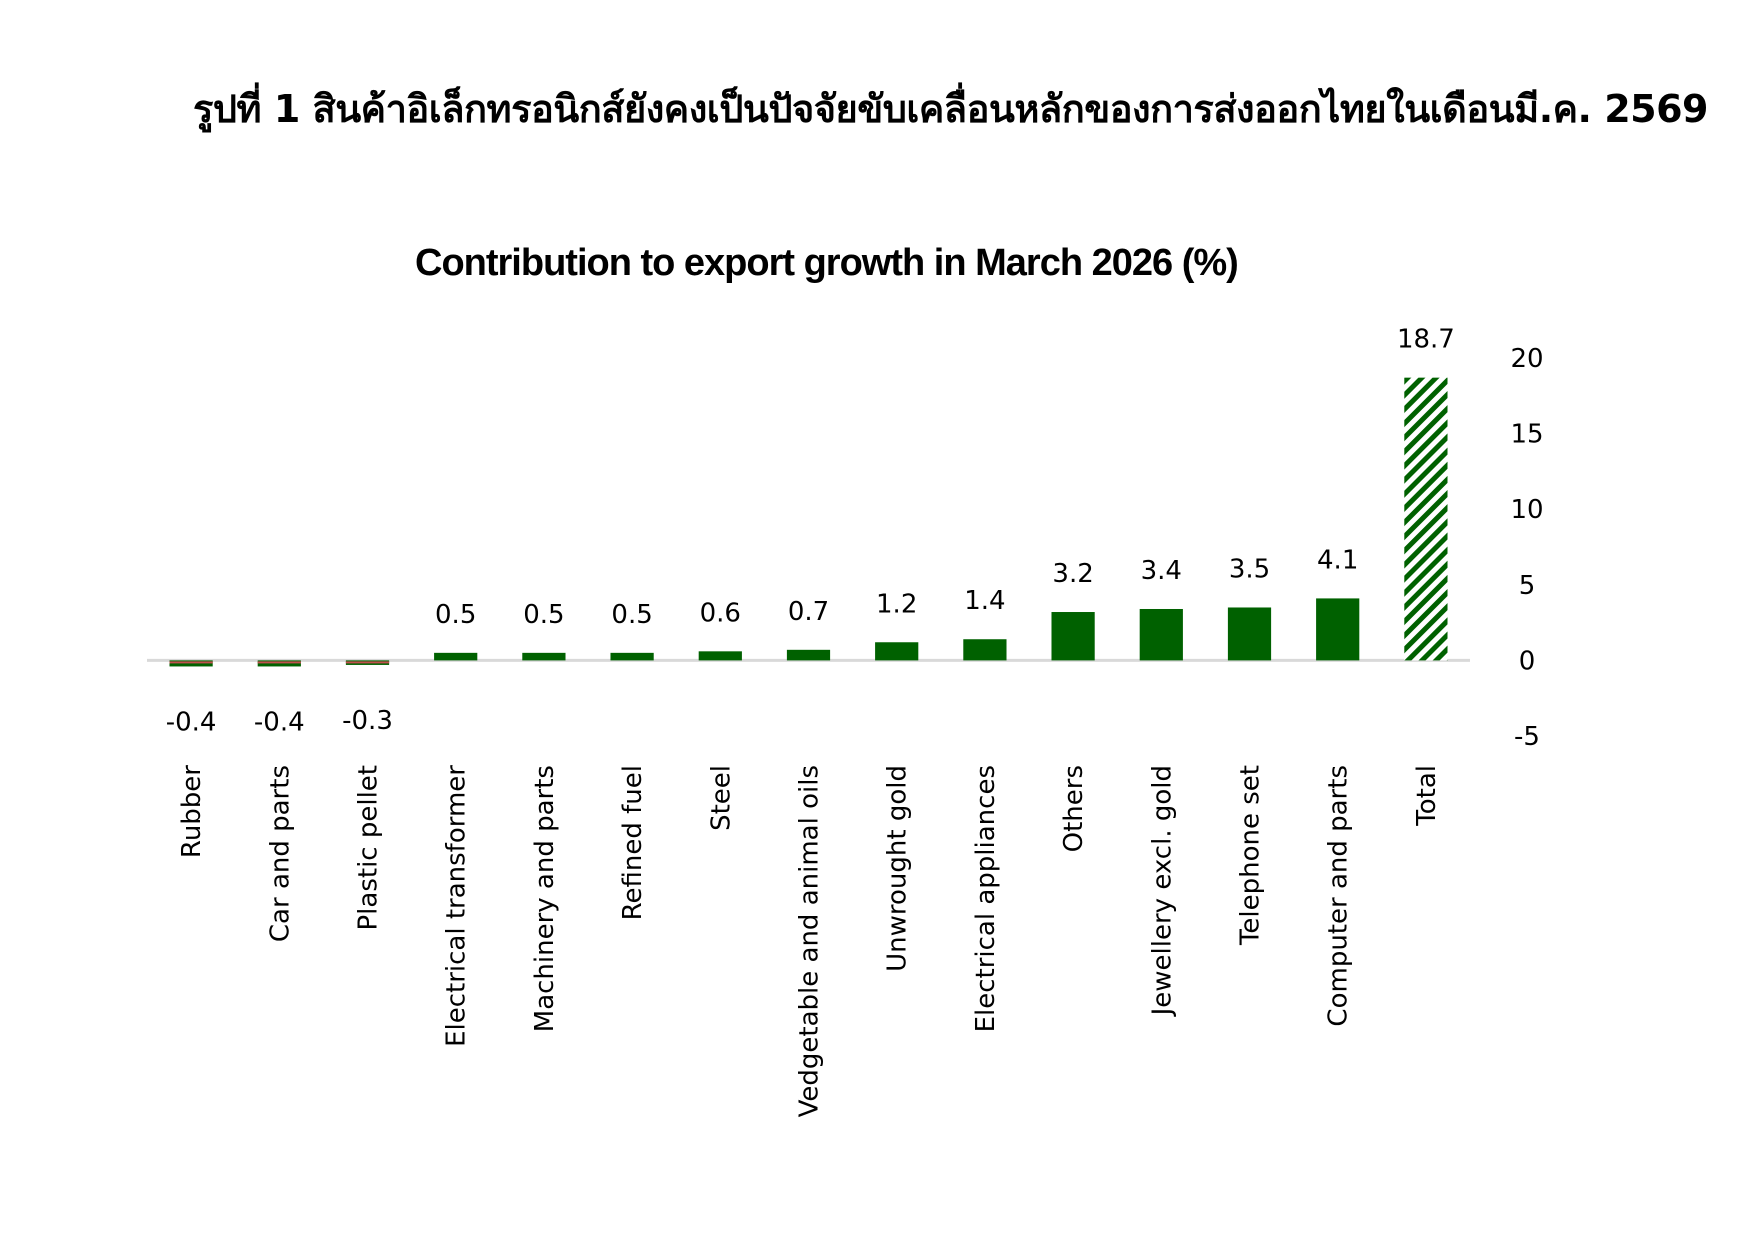  I want to click on data-label: 1.4, so click(984, 601).